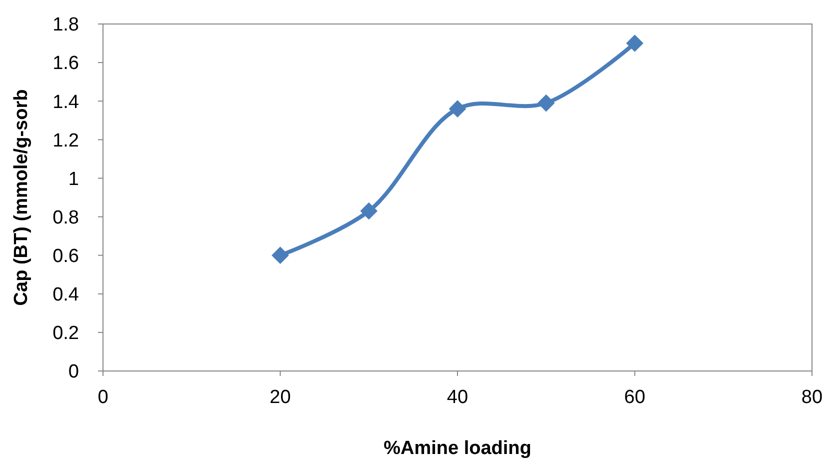 The width and height of the screenshot is (826, 462). I want to click on x-tick-label: 80, so click(812, 397).